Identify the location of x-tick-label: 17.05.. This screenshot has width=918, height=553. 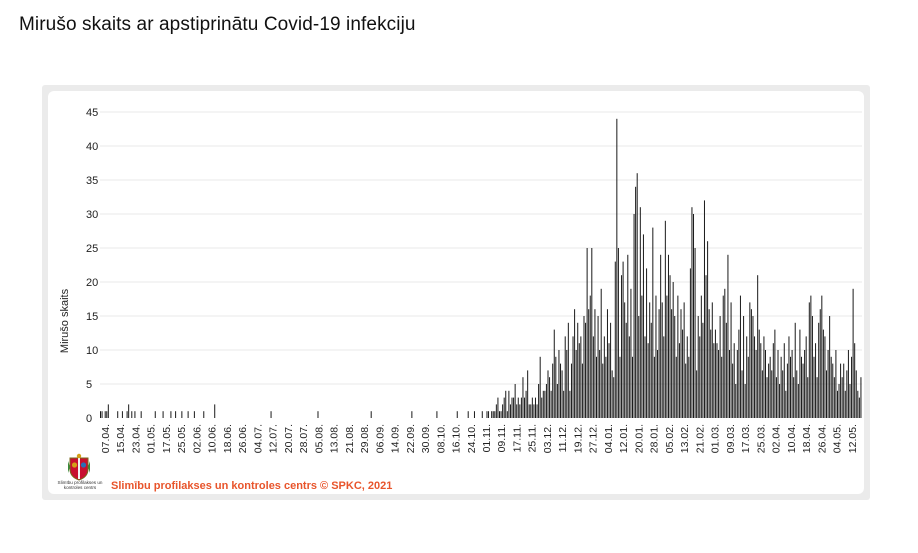
(167, 438).